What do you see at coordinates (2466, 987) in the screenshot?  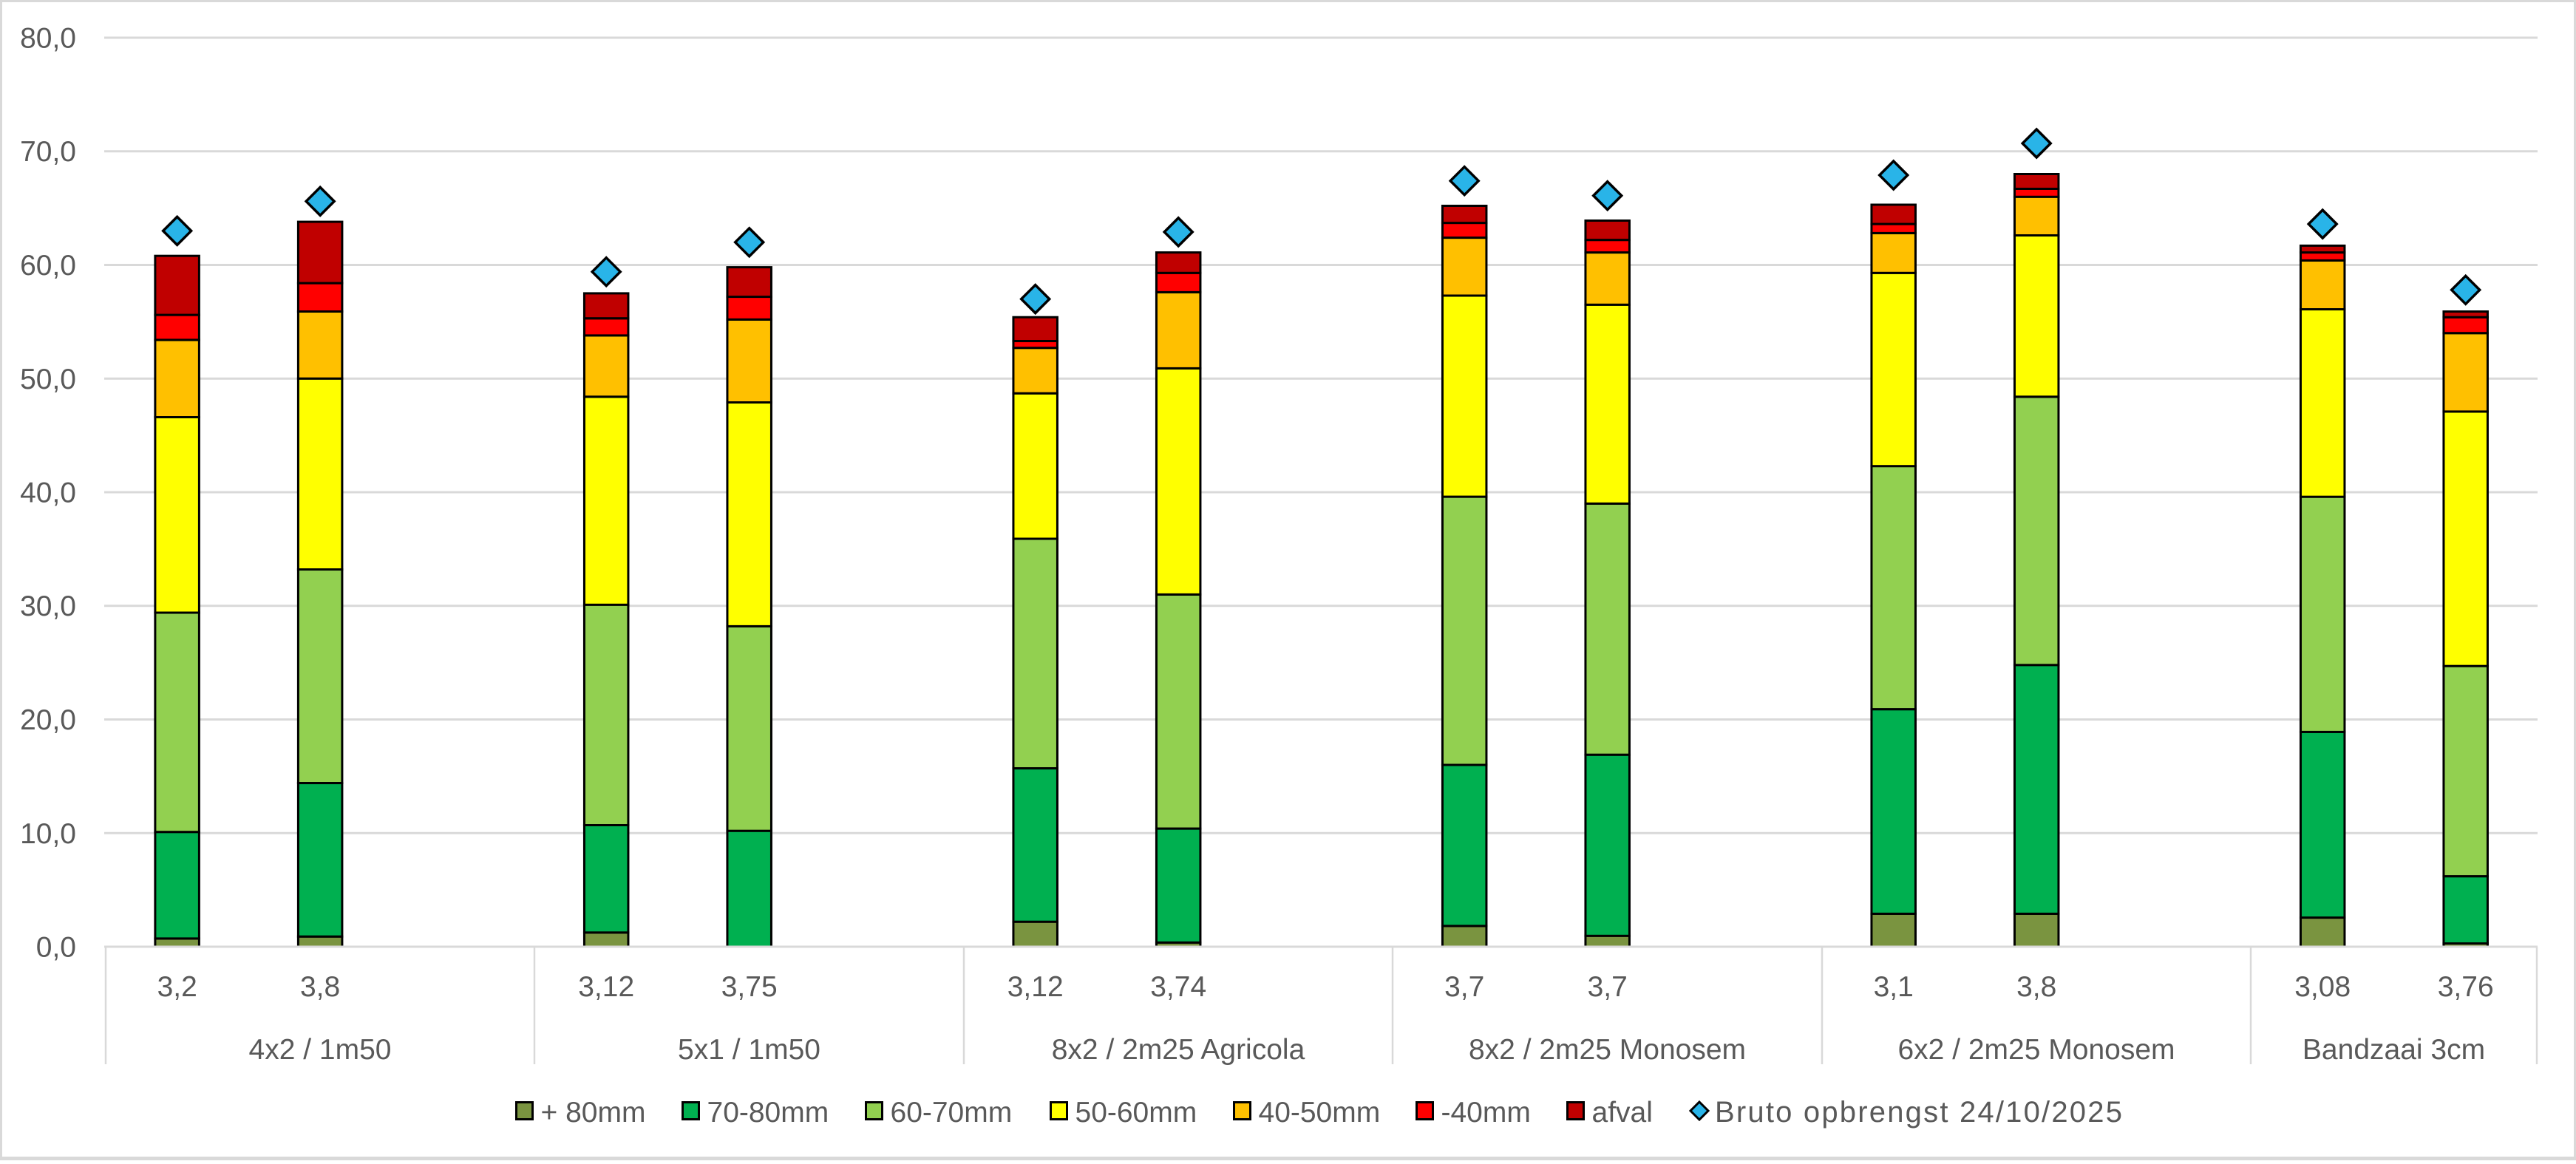 I see `svg-text: 3,76` at bounding box center [2466, 987].